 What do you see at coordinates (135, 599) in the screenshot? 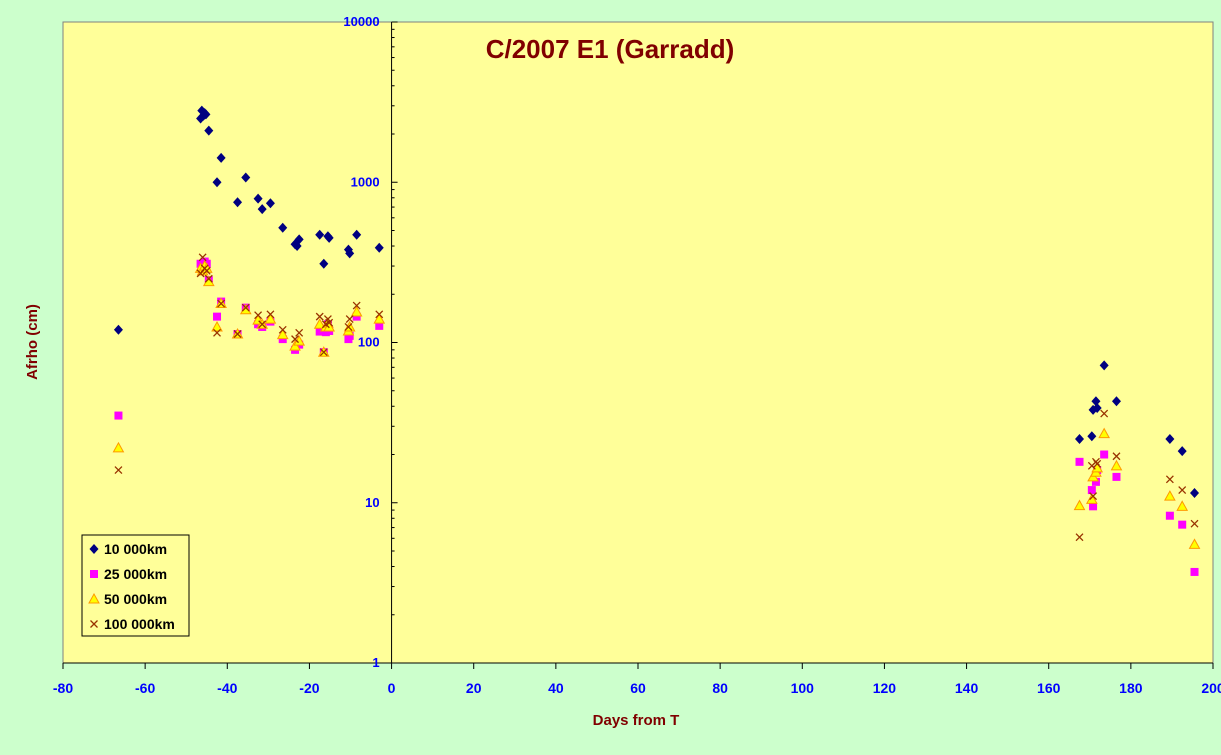
I see `legend-label: 50 000km` at bounding box center [135, 599].